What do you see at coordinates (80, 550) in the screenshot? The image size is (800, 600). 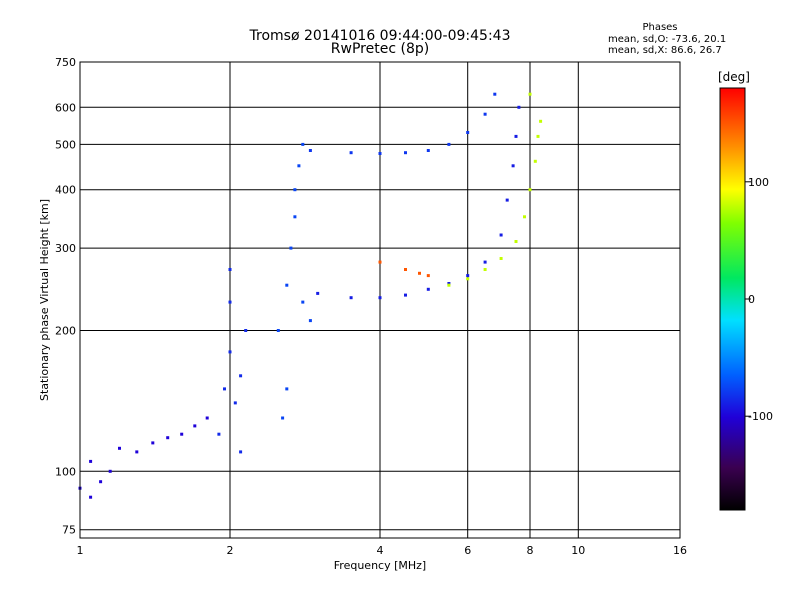 I see `x-tick-label: 1` at bounding box center [80, 550].